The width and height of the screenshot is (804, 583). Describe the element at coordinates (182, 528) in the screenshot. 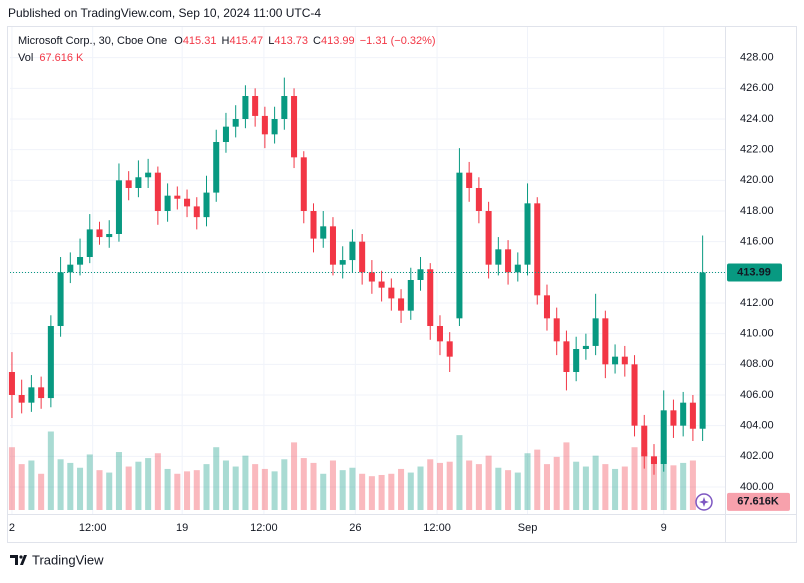

I see `x-tick-label: 19` at that location.